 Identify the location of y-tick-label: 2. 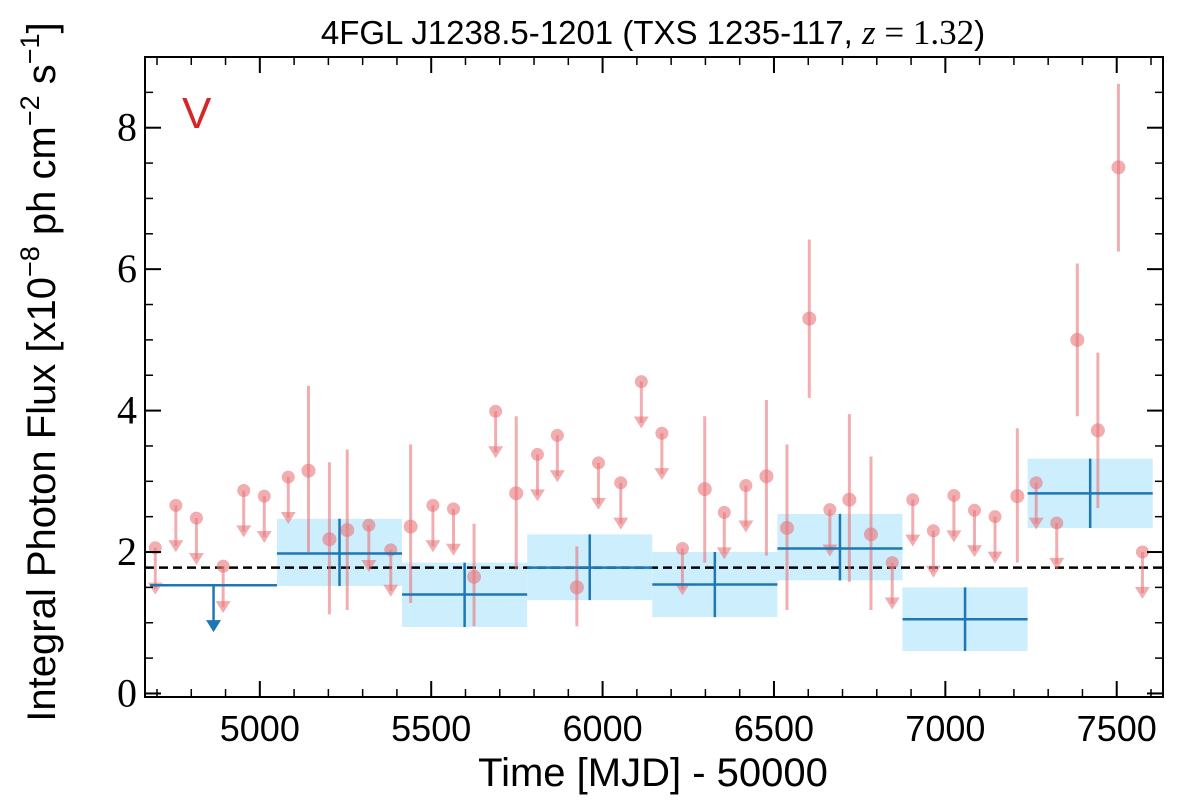
(127, 551).